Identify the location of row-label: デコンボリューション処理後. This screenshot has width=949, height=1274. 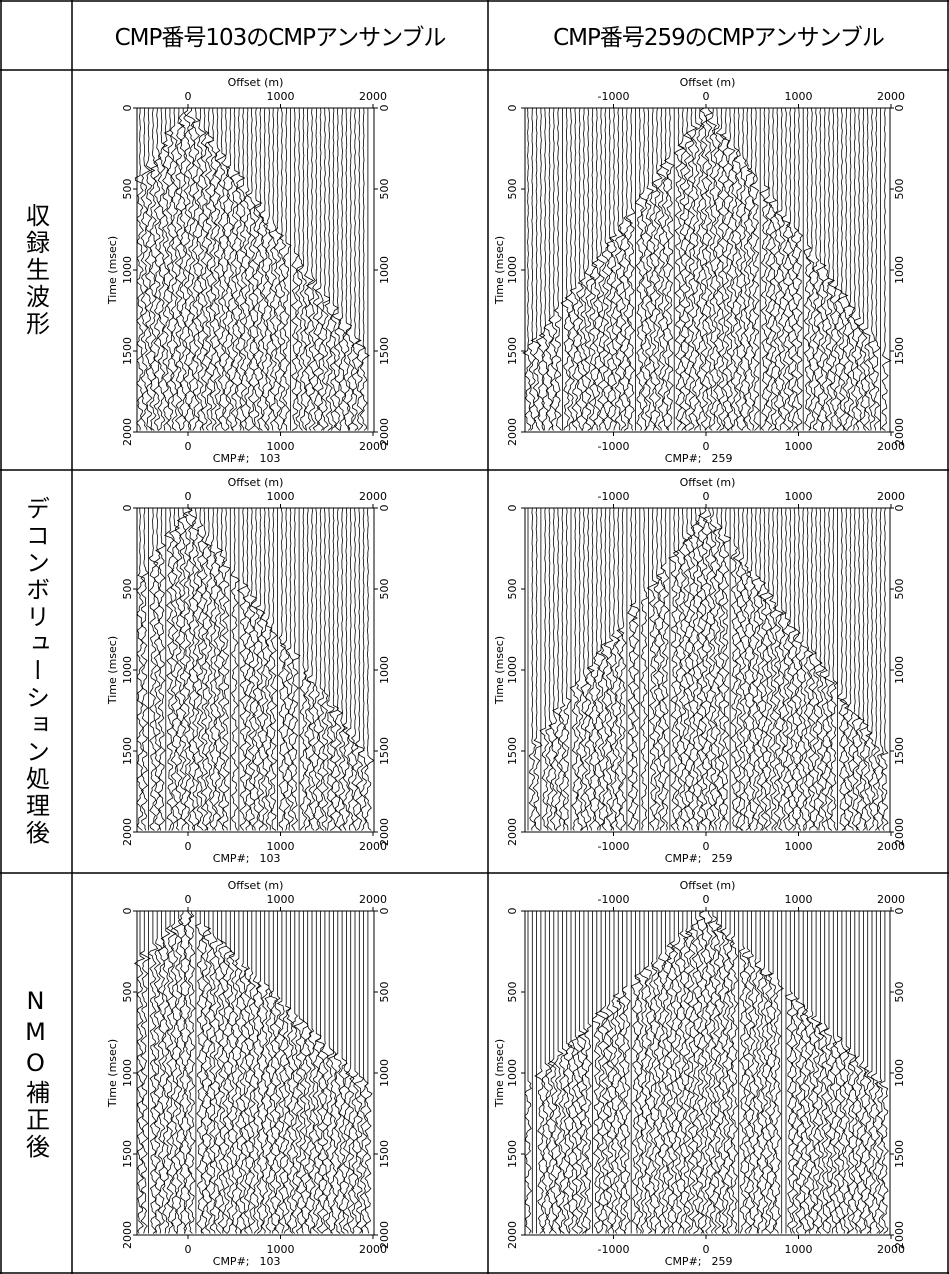
(35, 671).